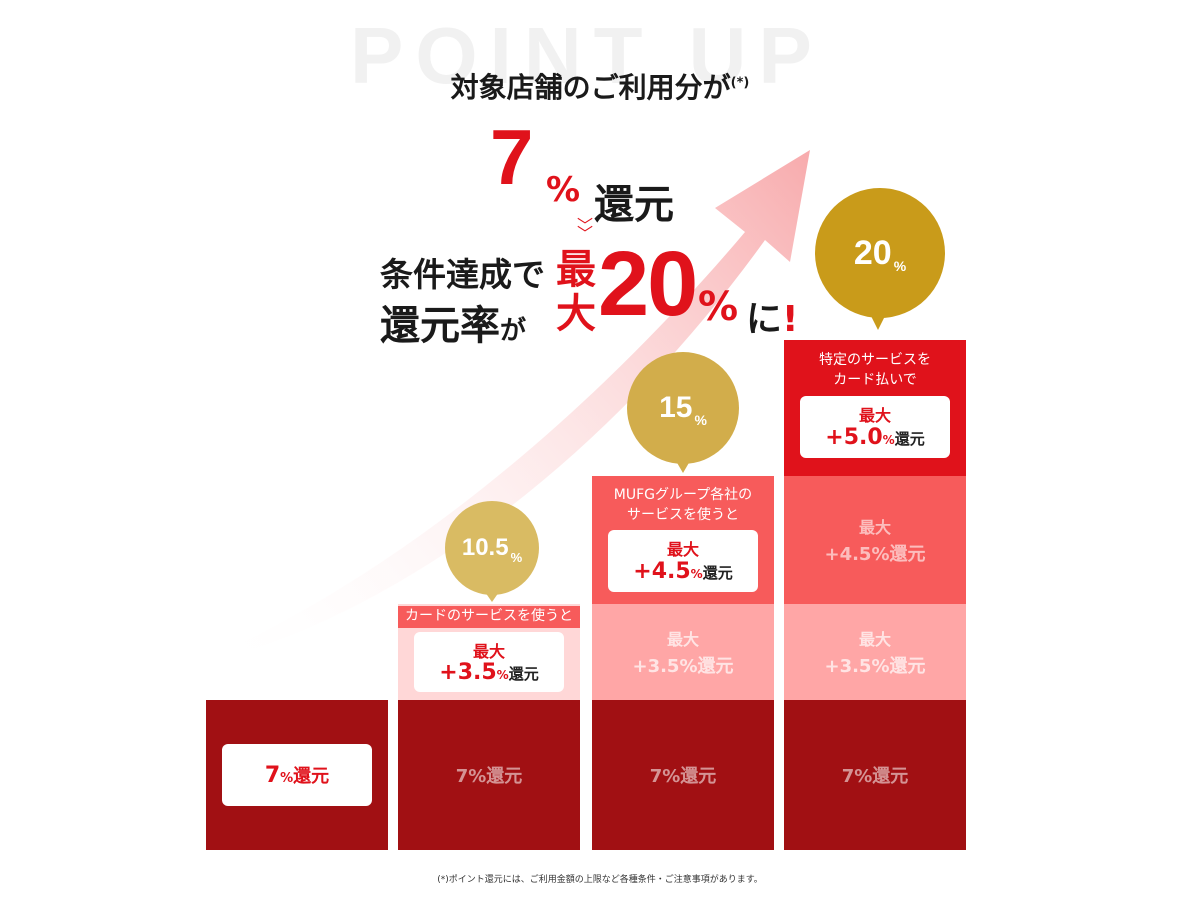 Image resolution: width=1200 pixels, height=900 pixels. What do you see at coordinates (875, 380) in the screenshot?
I see `step4-caption-line2: カード払いで` at bounding box center [875, 380].